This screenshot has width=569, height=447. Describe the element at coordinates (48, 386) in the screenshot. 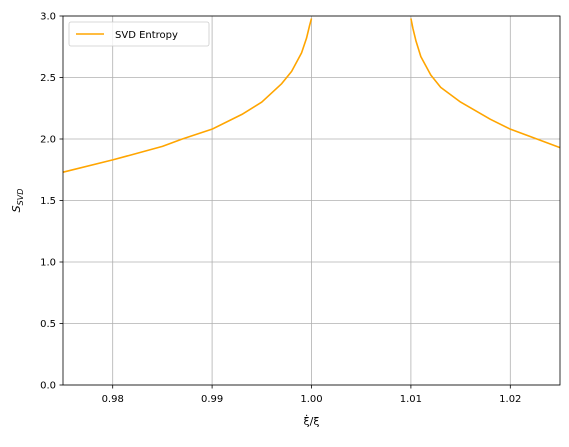

I see `y-tick-label: 0.0` at that location.